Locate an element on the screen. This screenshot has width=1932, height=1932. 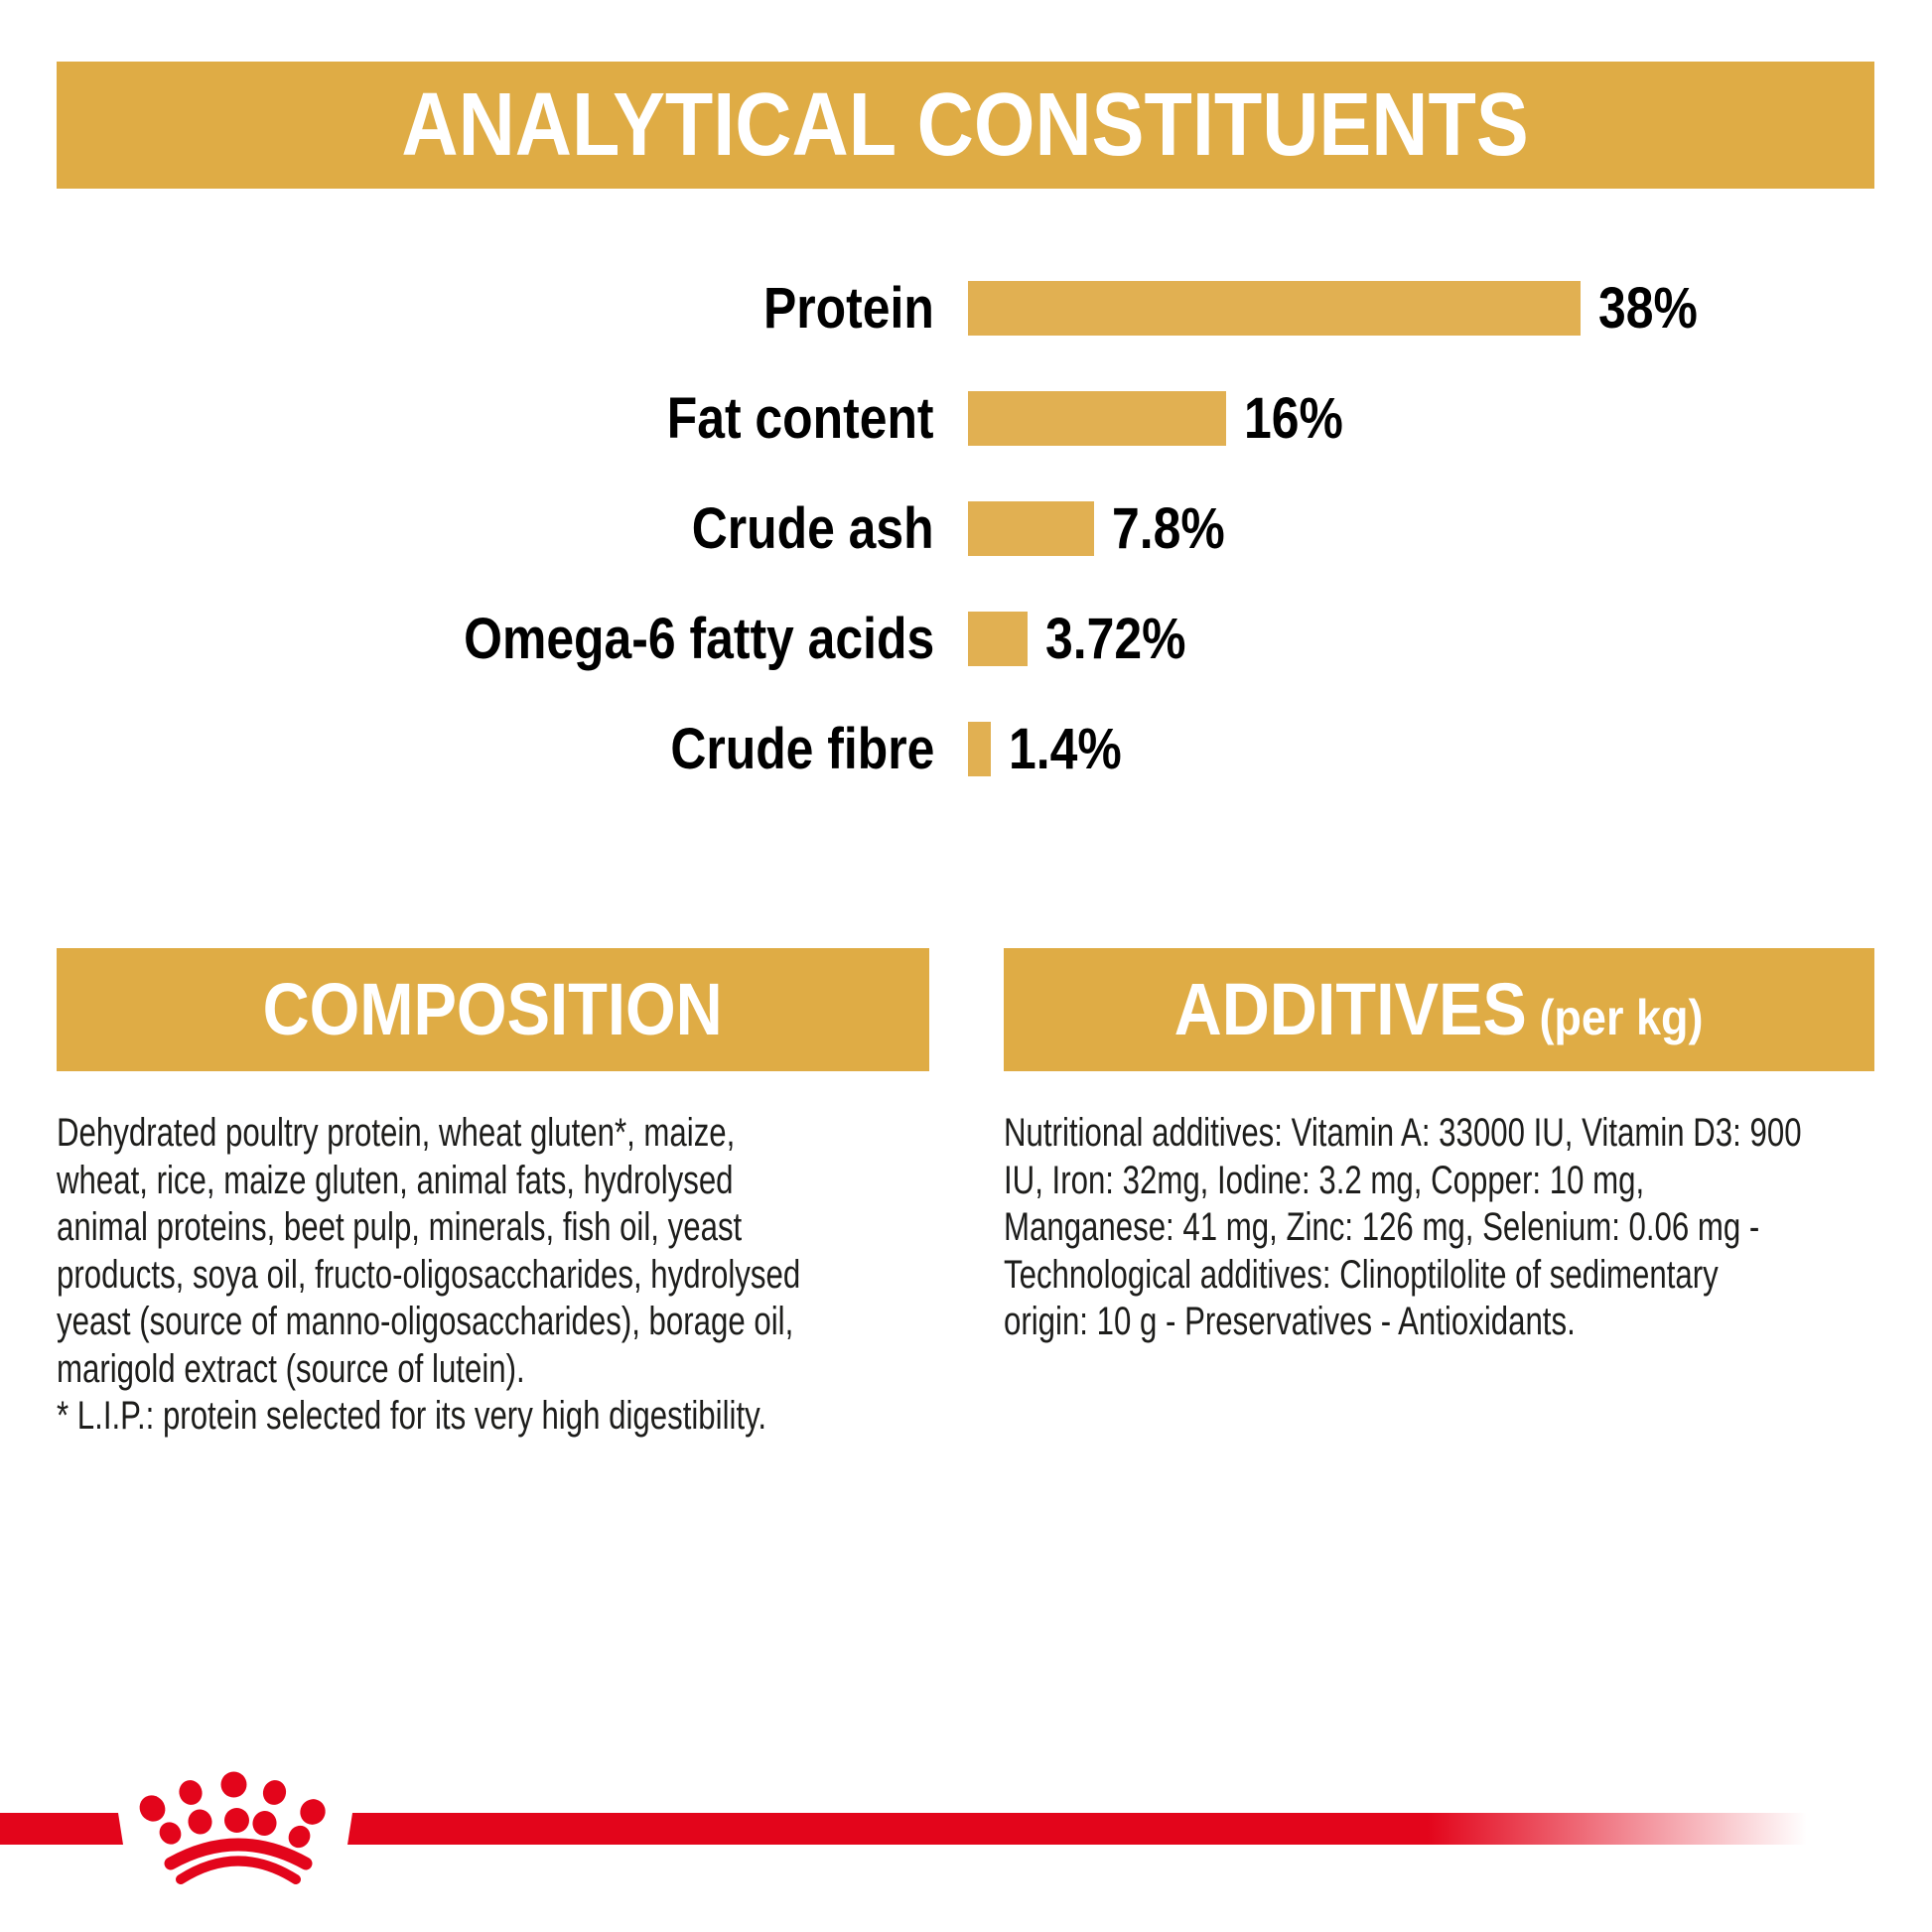
bar-row: Fat content 16% is located at coordinates (966, 418).